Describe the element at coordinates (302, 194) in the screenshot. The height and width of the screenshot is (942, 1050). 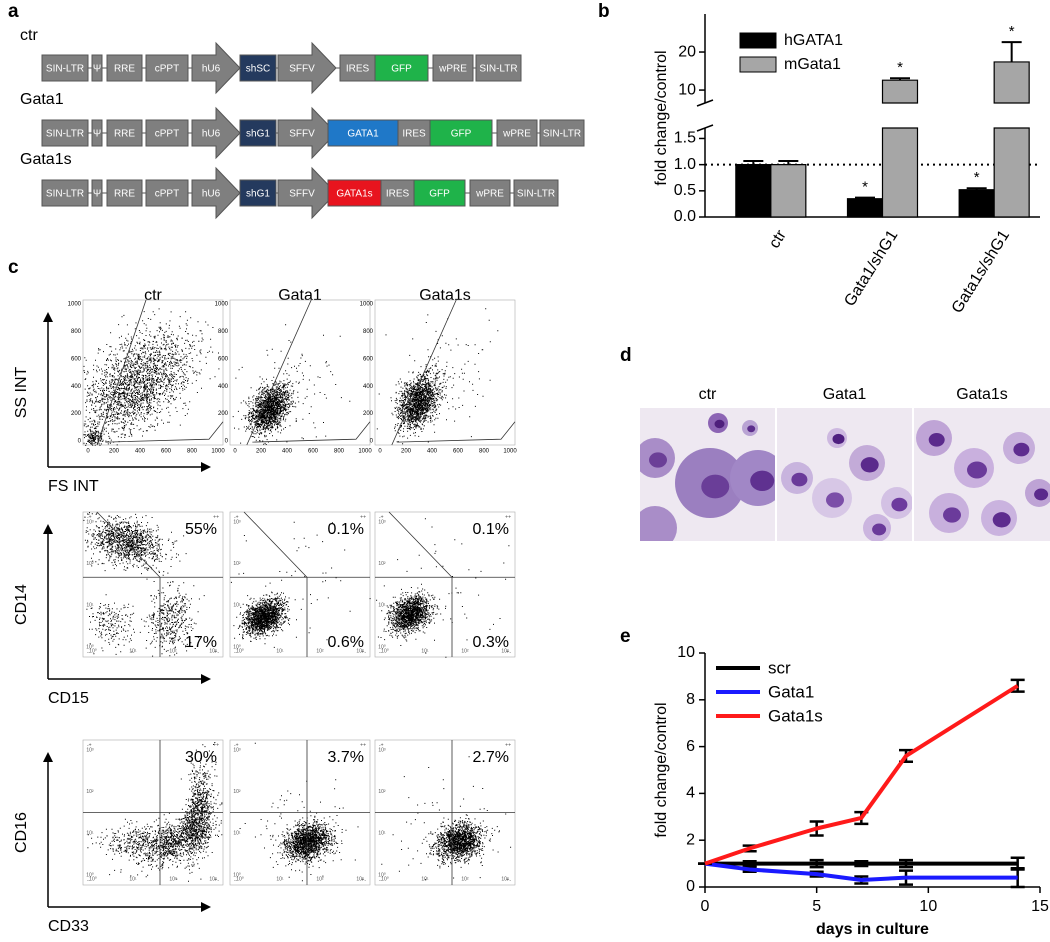
I see `element-label: SFFV` at that location.